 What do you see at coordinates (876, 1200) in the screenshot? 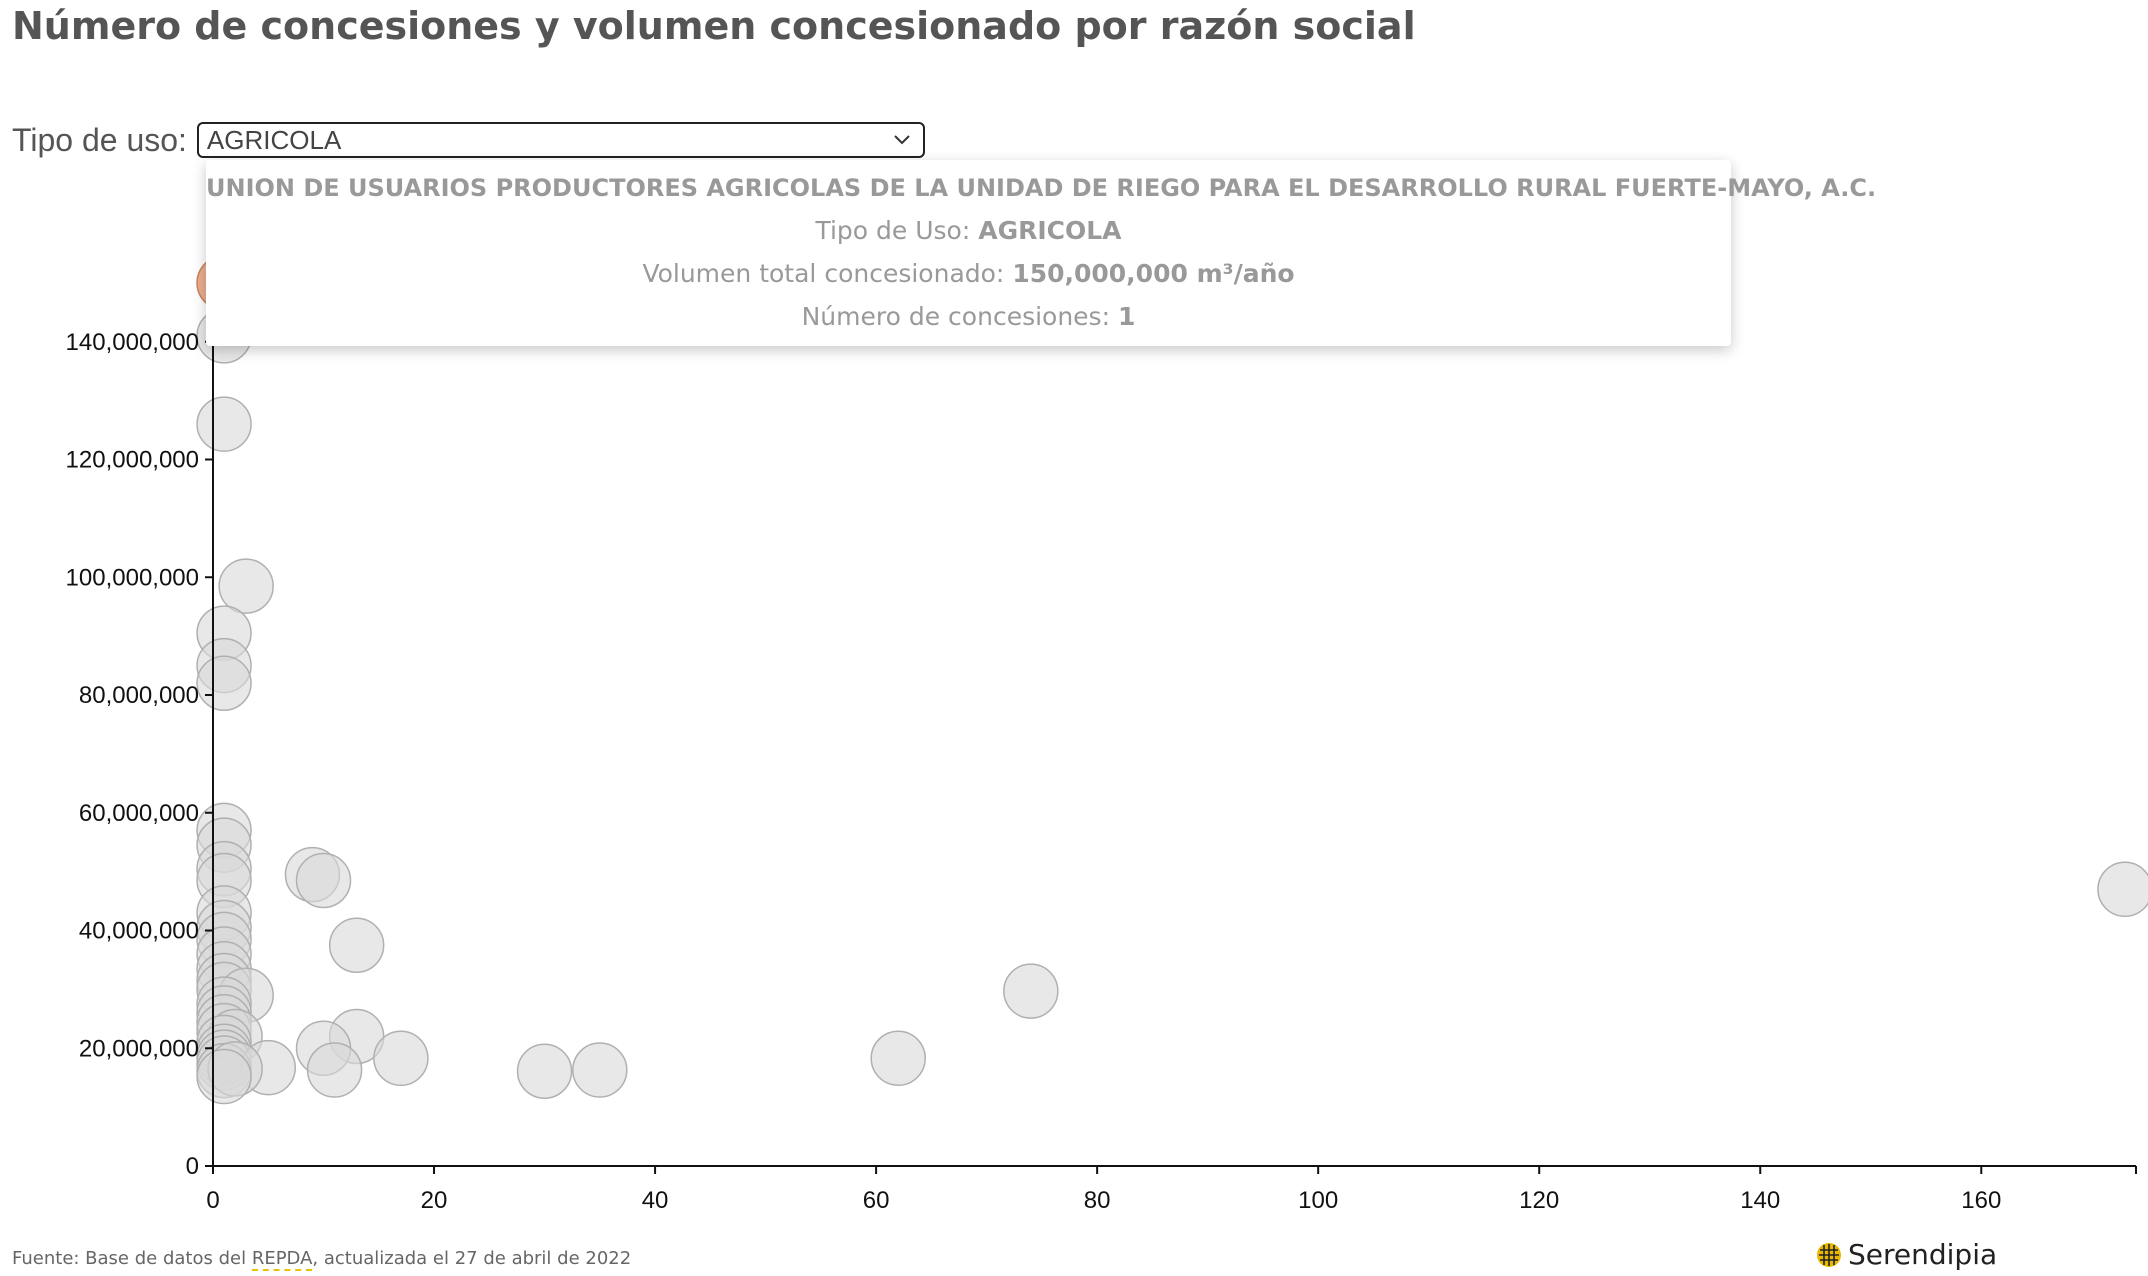
I see `x-tick-label: 60` at bounding box center [876, 1200].